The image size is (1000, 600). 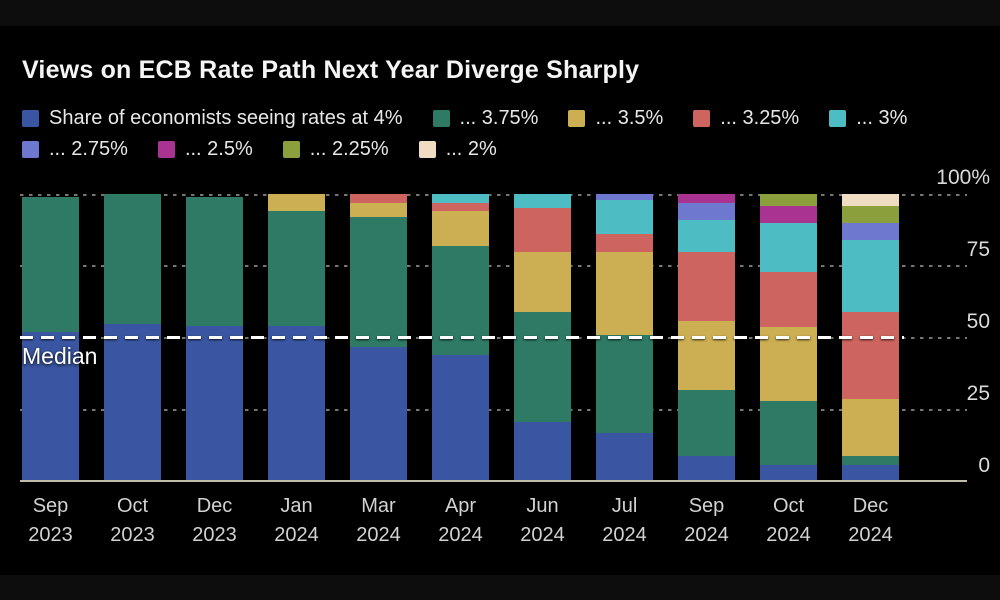 I want to click on legend-item-2.5%: ... 2.5%, so click(x=205, y=149).